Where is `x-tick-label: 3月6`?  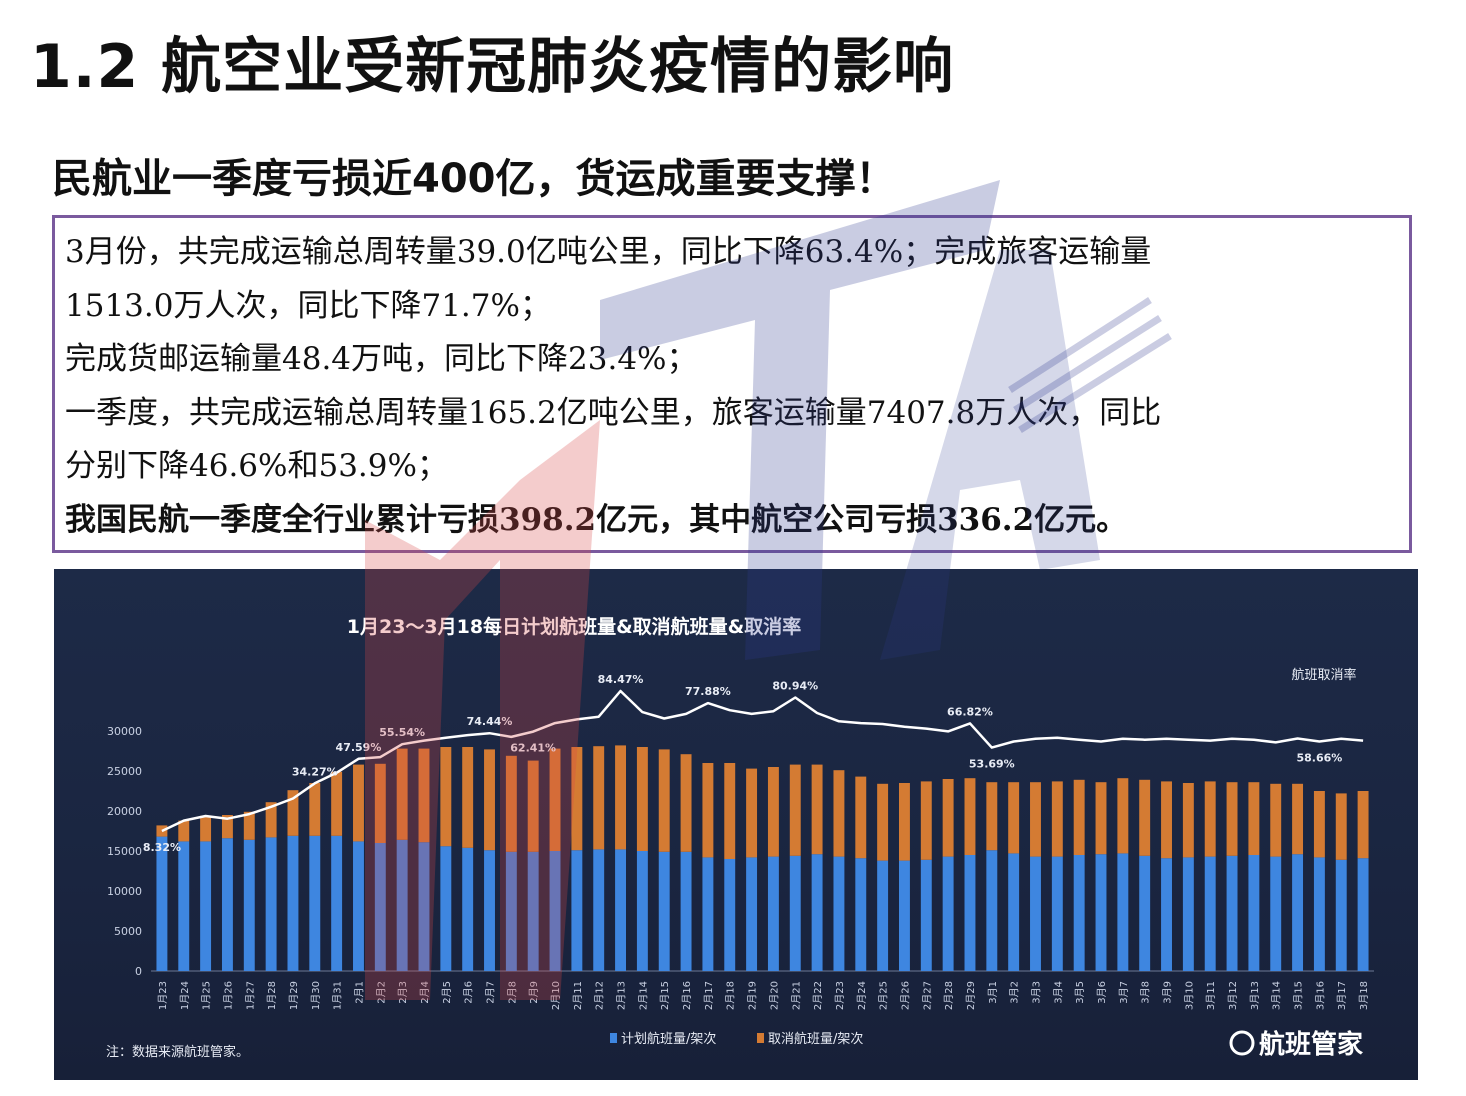
x-tick-label: 3月6 is located at coordinates (1102, 992).